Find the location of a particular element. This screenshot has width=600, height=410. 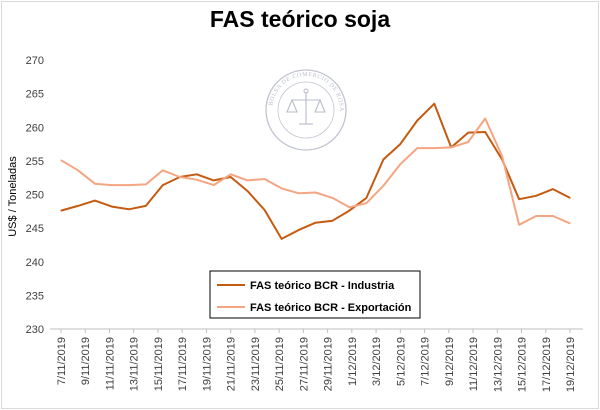

legend-label: FAS teórico BCR - Industria is located at coordinates (322, 286).